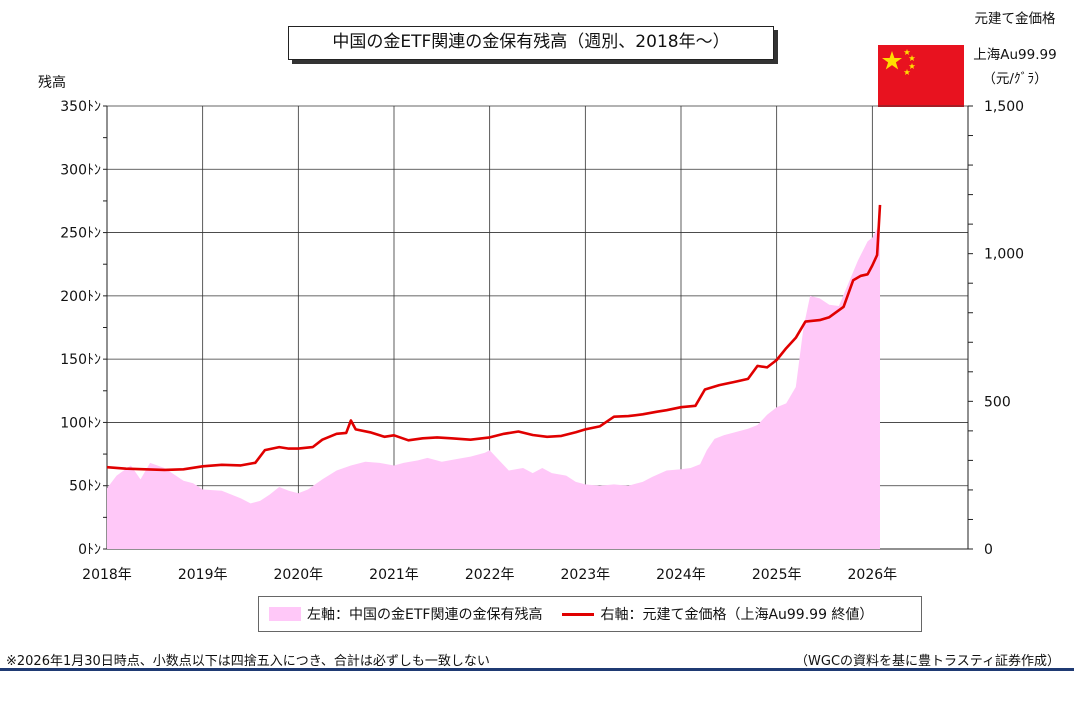  I want to click on right-tick-label: 1,000, so click(1004, 255).